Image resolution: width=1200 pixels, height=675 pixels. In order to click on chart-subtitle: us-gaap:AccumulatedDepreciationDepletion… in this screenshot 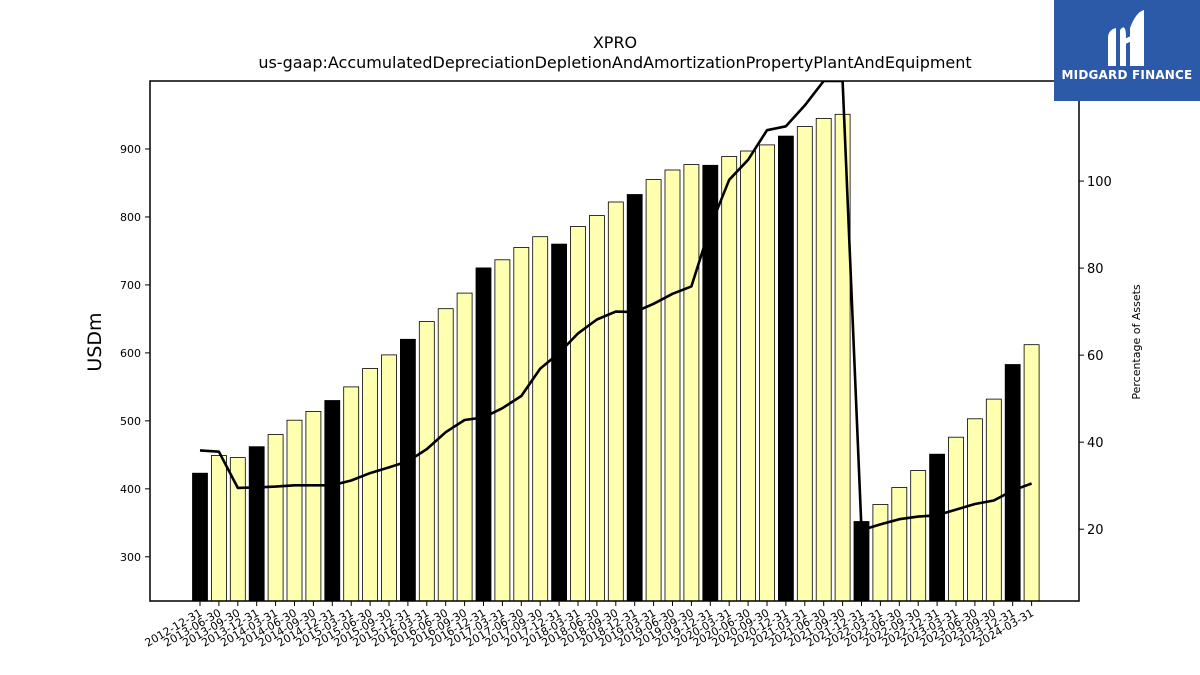, I will do `click(614, 62)`.